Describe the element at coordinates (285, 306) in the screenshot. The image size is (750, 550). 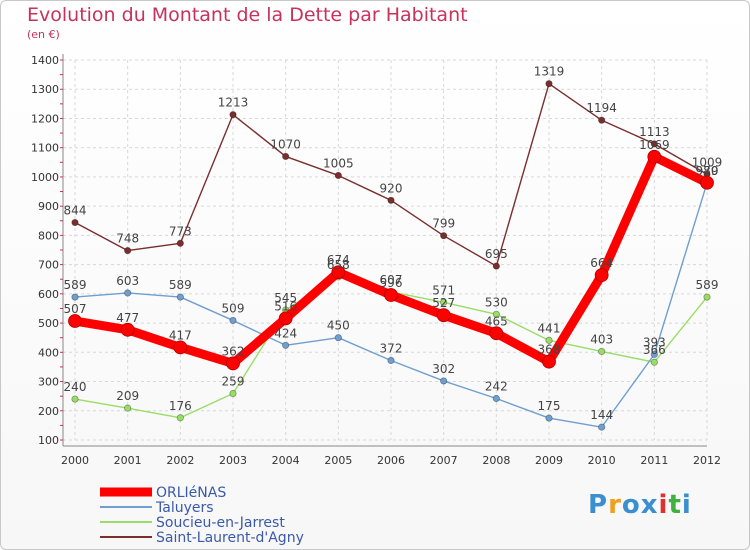
I see `data-label: 516` at that location.